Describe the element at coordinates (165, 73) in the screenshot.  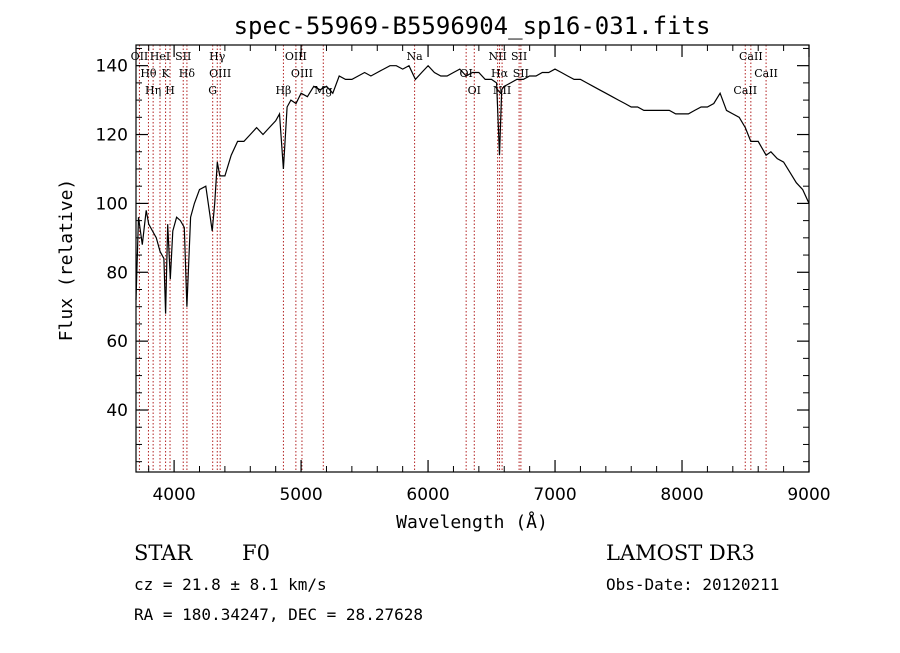
I see `line-label: K` at that location.